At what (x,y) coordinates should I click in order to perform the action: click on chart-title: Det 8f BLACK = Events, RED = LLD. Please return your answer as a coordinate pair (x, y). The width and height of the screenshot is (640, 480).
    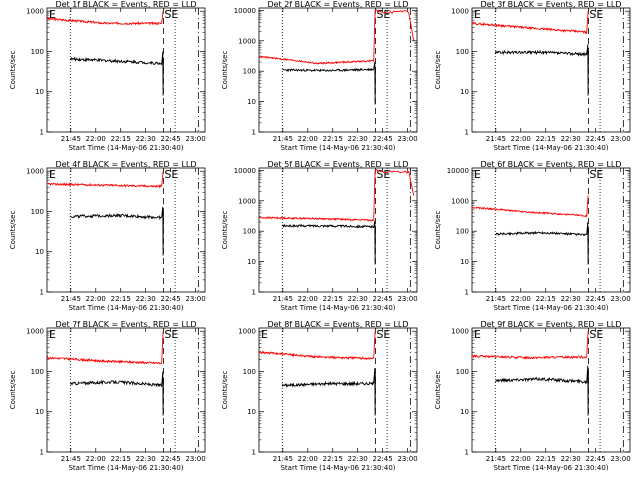
    Looking at the image, I should click on (337, 324).